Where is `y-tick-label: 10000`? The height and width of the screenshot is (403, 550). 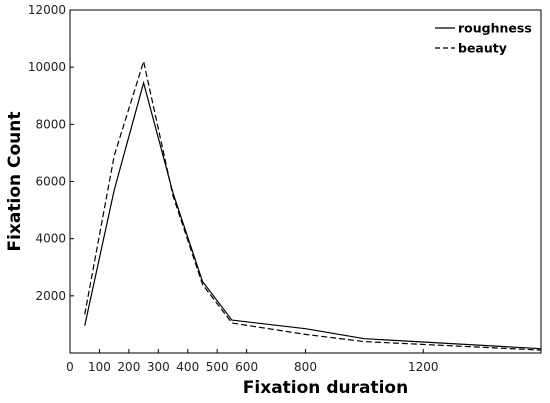
y-tick-label: 10000 is located at coordinates (47, 67).